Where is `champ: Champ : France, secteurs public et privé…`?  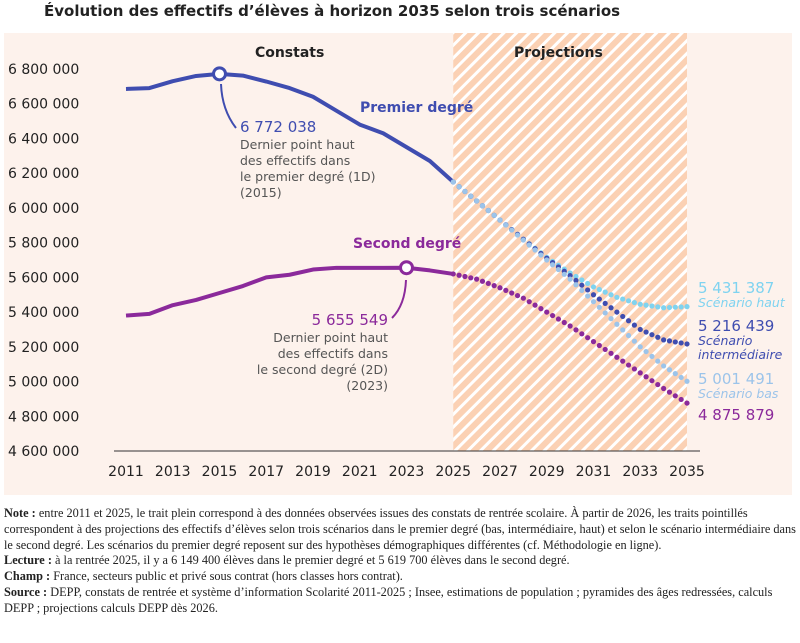 champ: Champ : France, secteurs public et privé… is located at coordinates (203, 576).